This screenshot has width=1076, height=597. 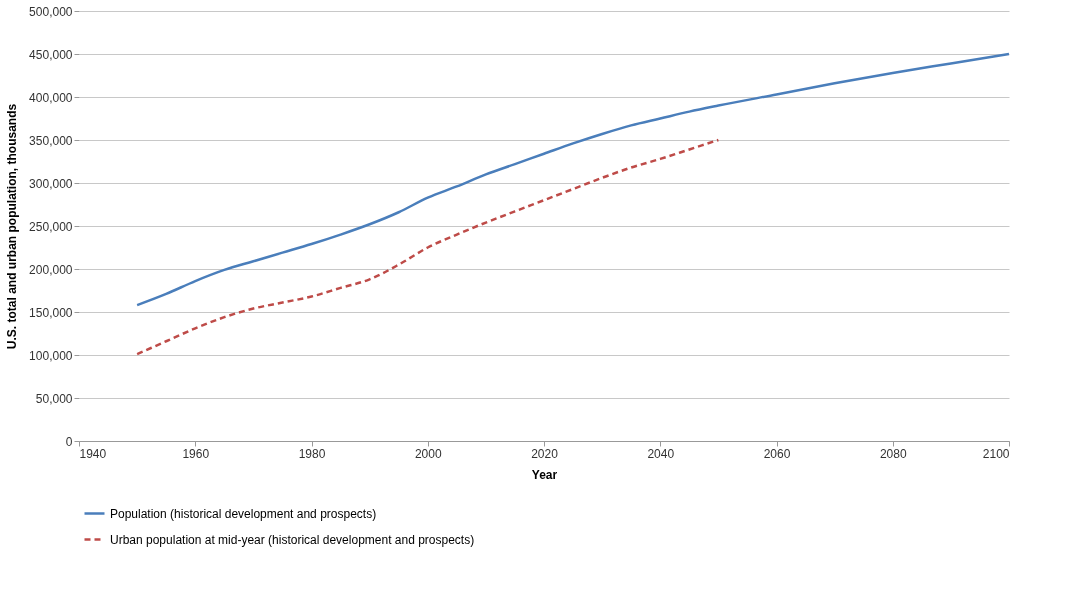 I want to click on y-tick-label: 100,000, so click(x=51, y=355).